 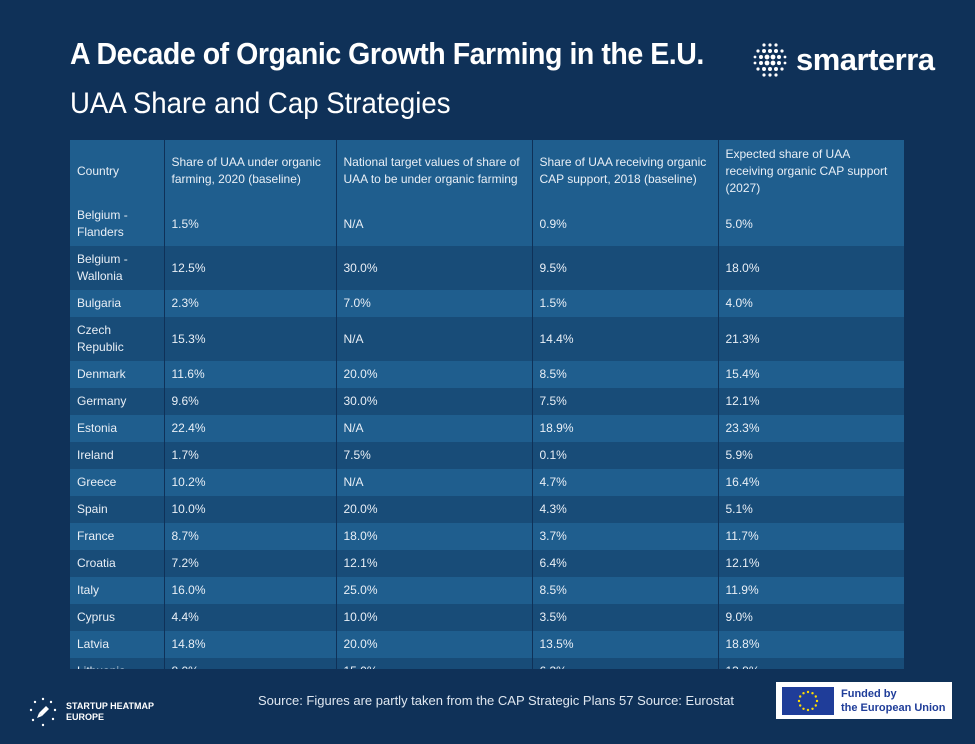 I want to click on footer-logo-line2: EUROPE, so click(x=85, y=717).